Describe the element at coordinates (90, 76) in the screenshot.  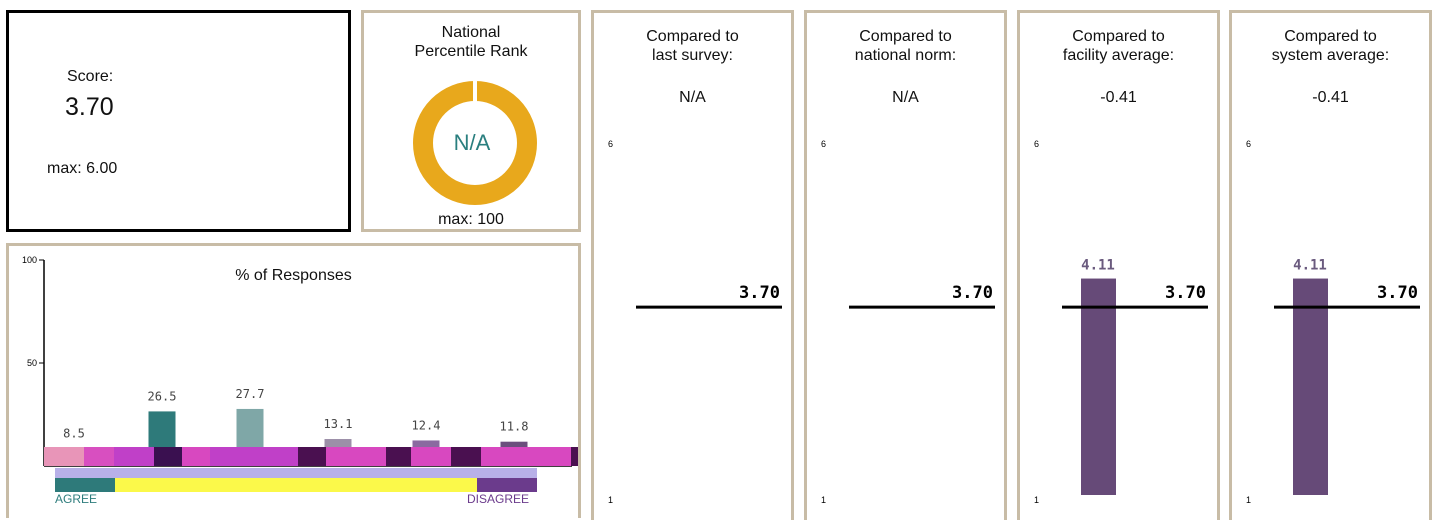
I see `score-label: Score:` at that location.